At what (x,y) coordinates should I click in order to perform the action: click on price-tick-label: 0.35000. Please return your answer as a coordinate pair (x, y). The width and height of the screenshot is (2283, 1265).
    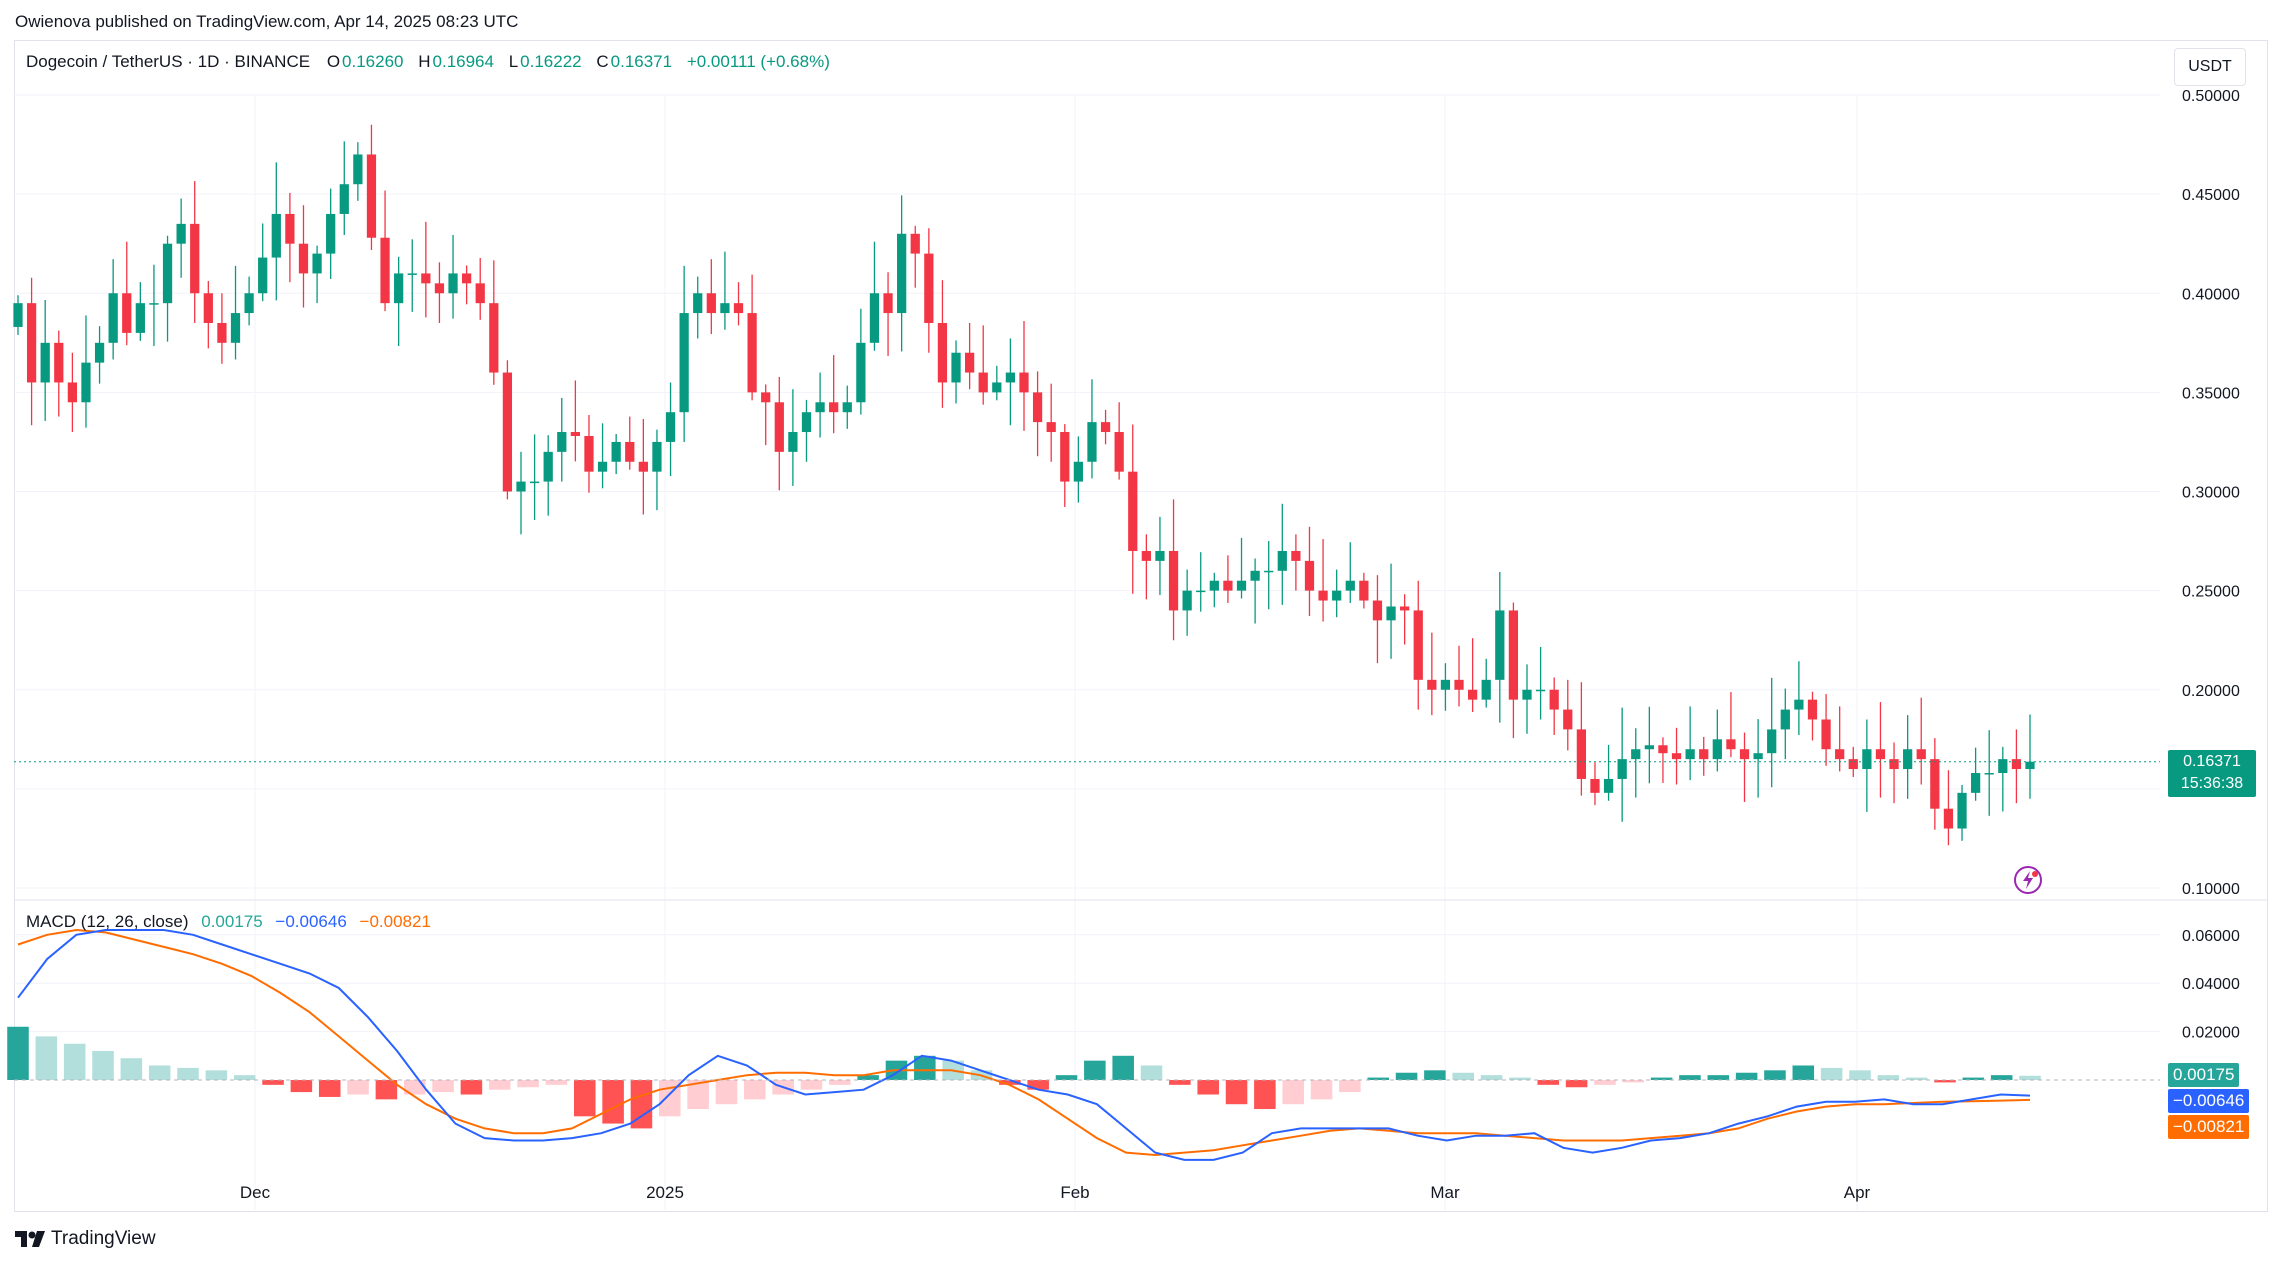
    Looking at the image, I should click on (2211, 393).